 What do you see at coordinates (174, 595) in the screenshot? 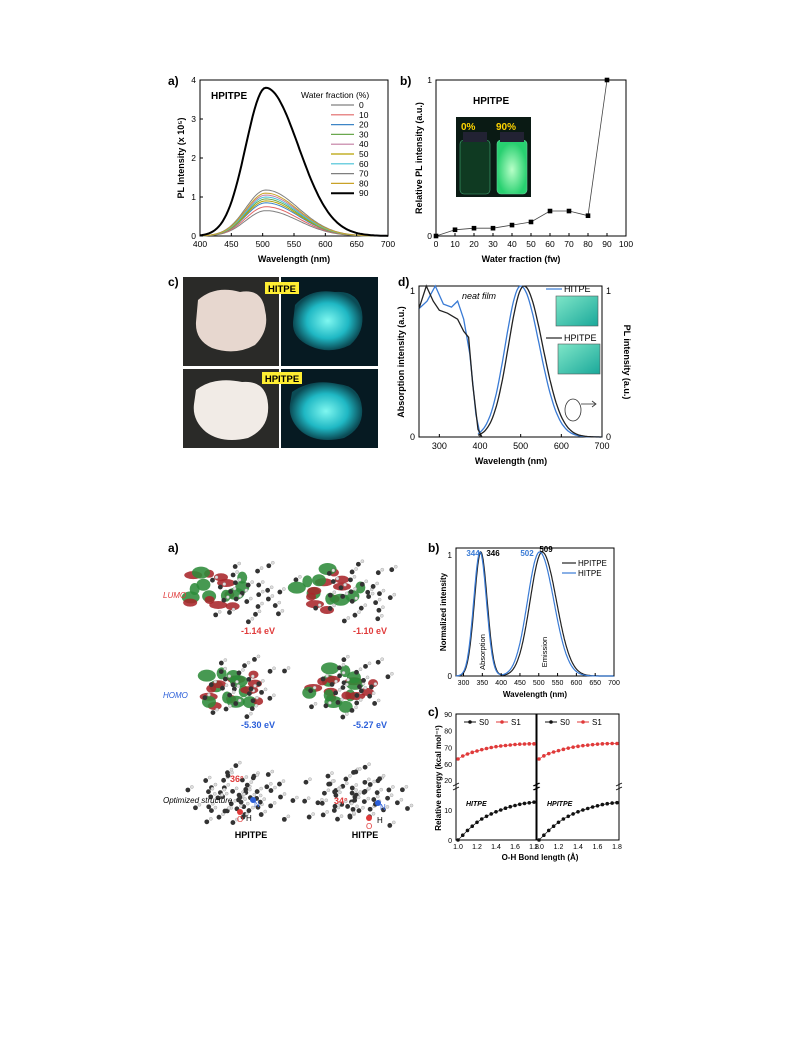
I see `row-label-lumo: LUMO` at bounding box center [174, 595].